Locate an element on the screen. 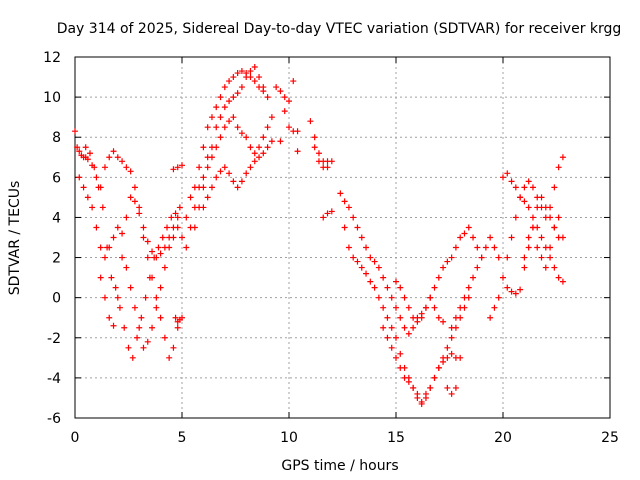 This screenshot has width=640, height=480. y-tick-label: -6 is located at coordinates (54, 419).